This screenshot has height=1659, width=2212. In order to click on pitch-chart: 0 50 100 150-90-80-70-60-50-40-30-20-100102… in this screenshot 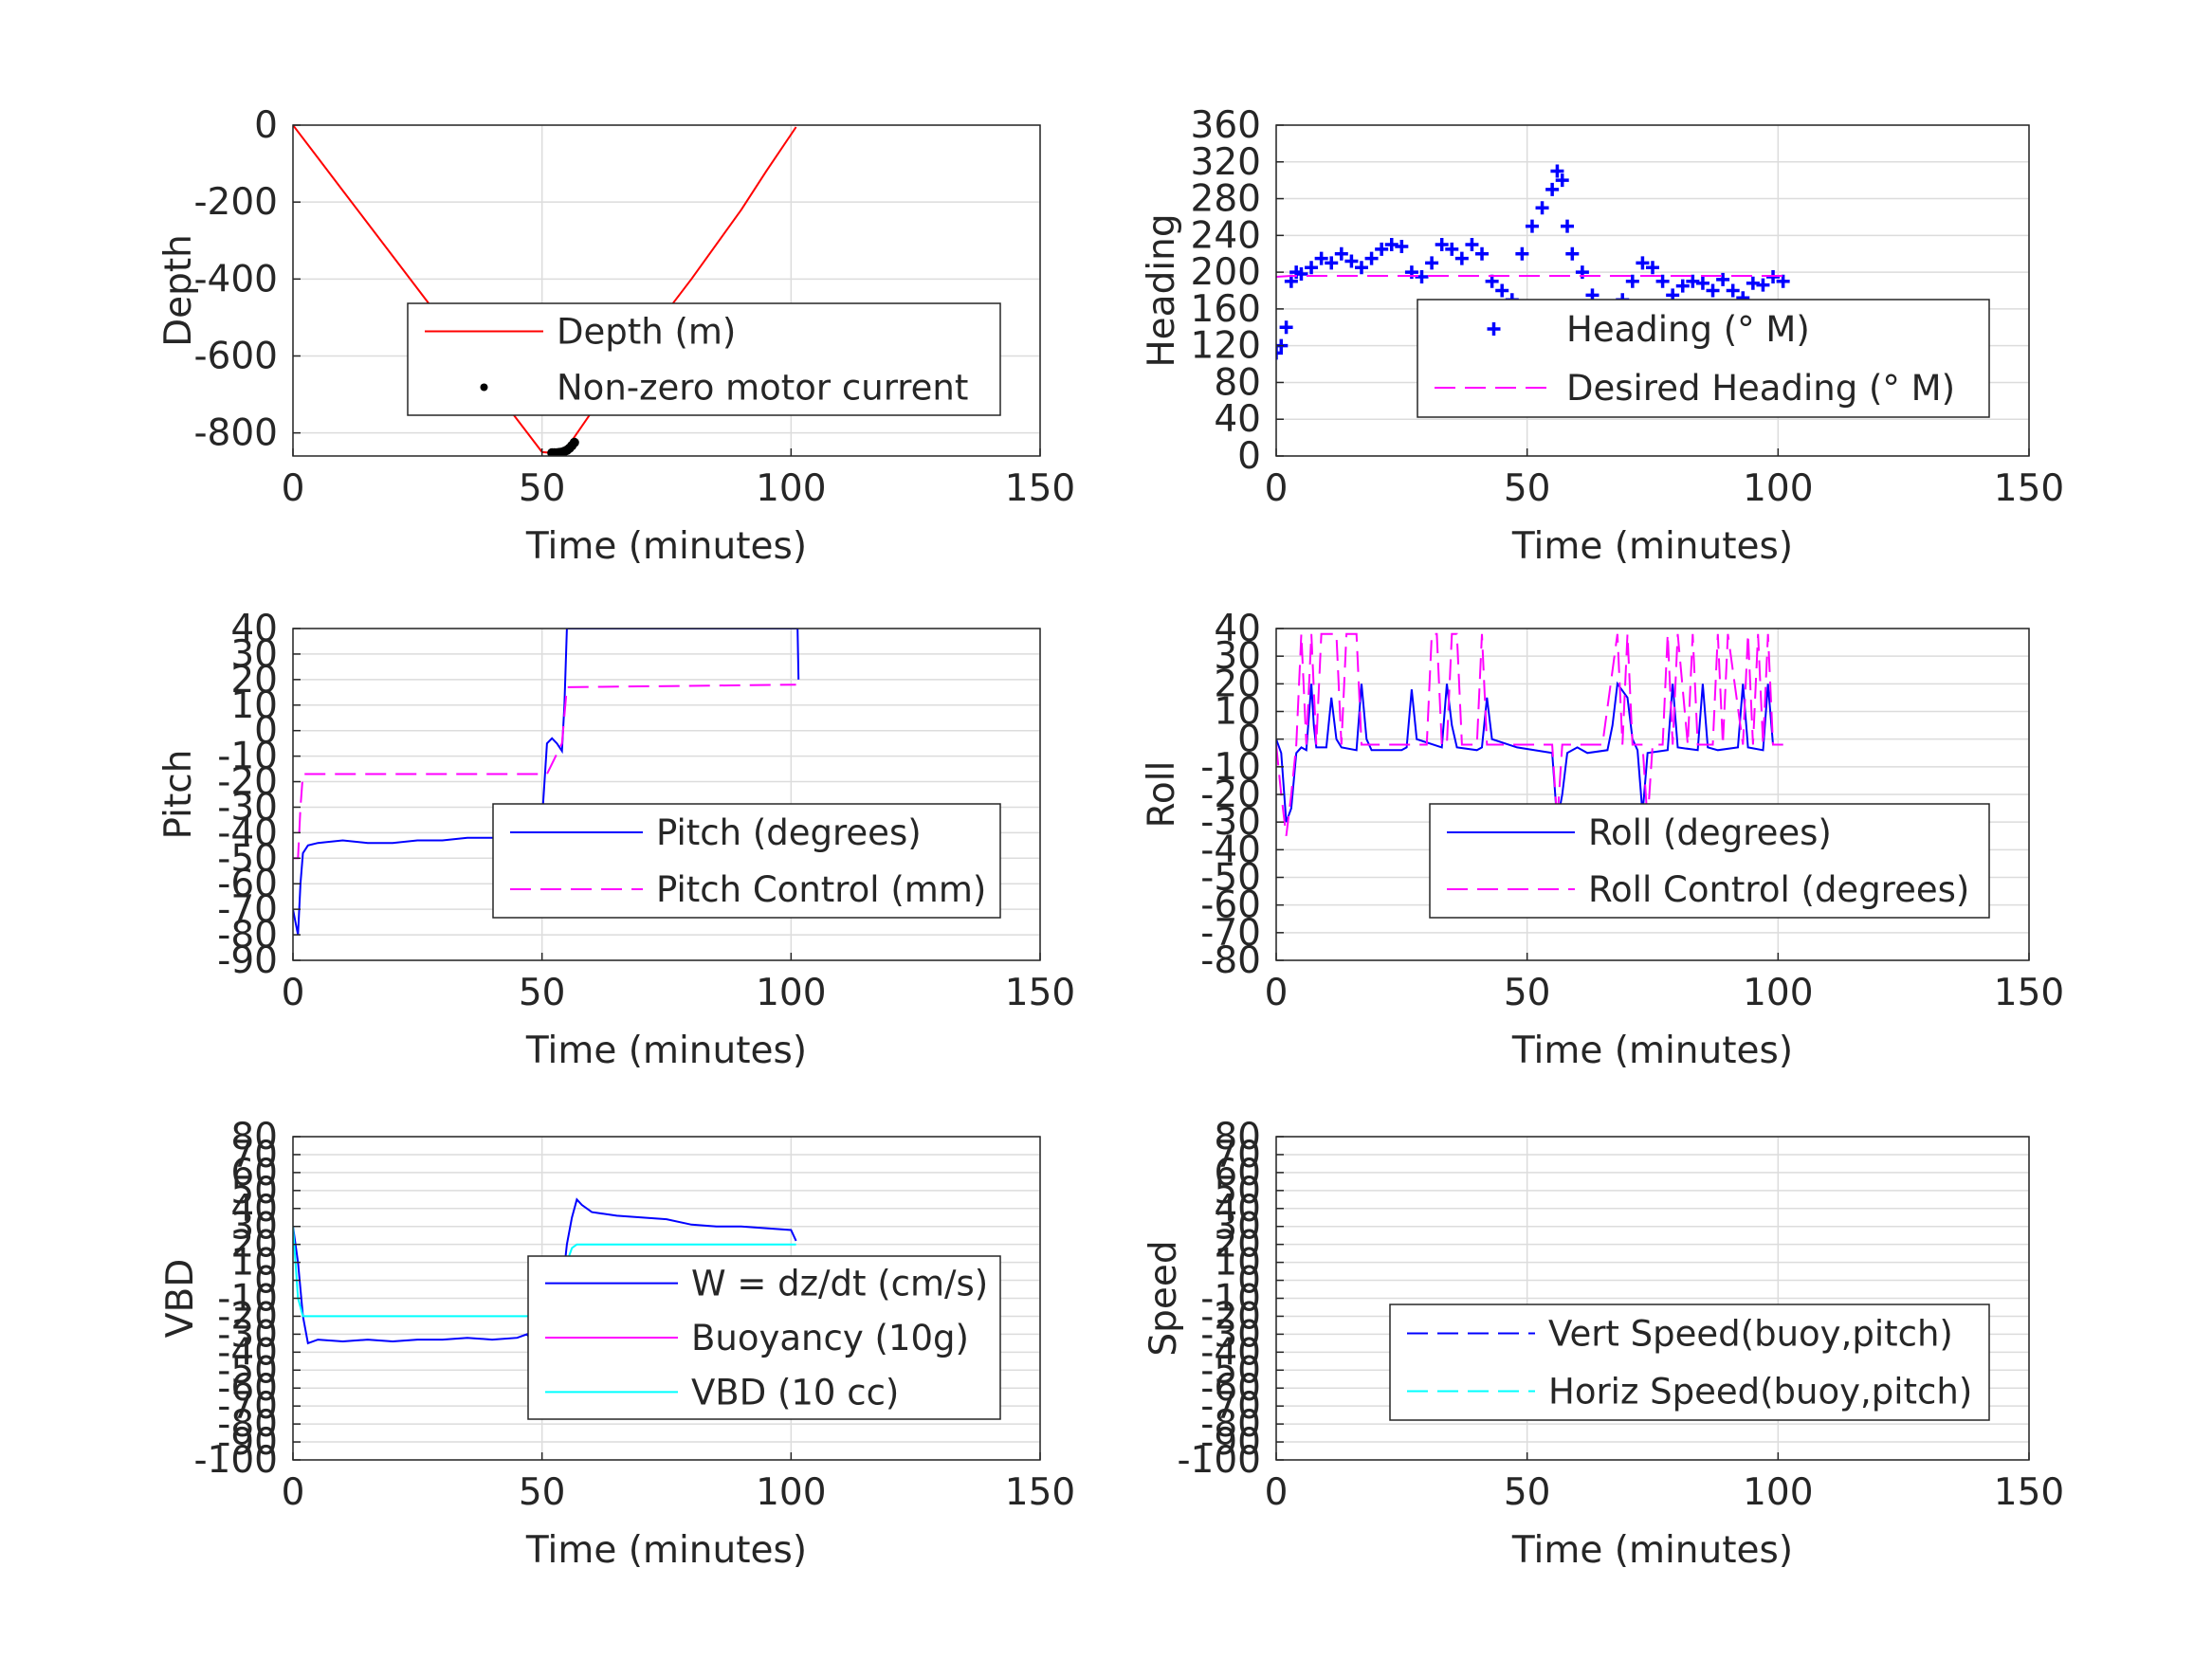, I will do `click(616, 840)`.